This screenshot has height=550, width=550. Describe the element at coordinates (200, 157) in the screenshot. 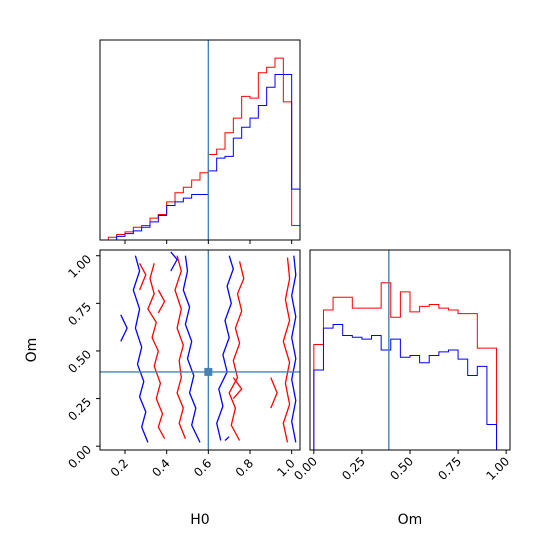

I see `hist-H0-series-2-step` at that location.